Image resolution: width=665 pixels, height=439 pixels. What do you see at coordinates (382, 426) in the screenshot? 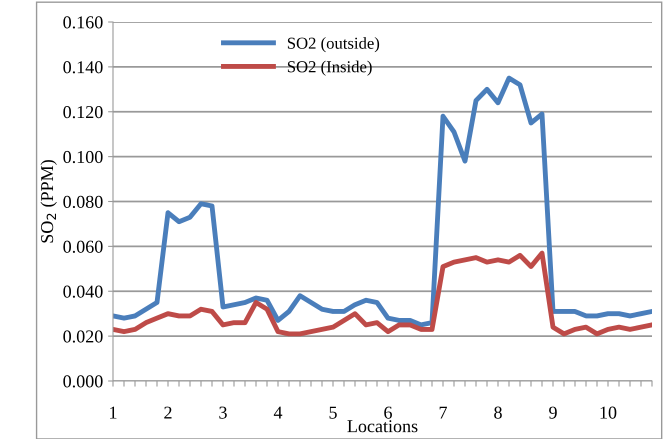
I see `x-axis-title: Locations` at bounding box center [382, 426].